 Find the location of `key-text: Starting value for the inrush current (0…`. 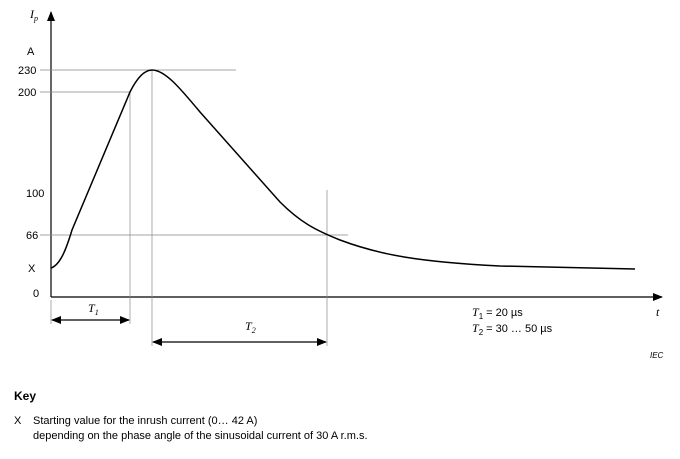

key-text: Starting value for the inrush current (0… is located at coordinates (145, 421).